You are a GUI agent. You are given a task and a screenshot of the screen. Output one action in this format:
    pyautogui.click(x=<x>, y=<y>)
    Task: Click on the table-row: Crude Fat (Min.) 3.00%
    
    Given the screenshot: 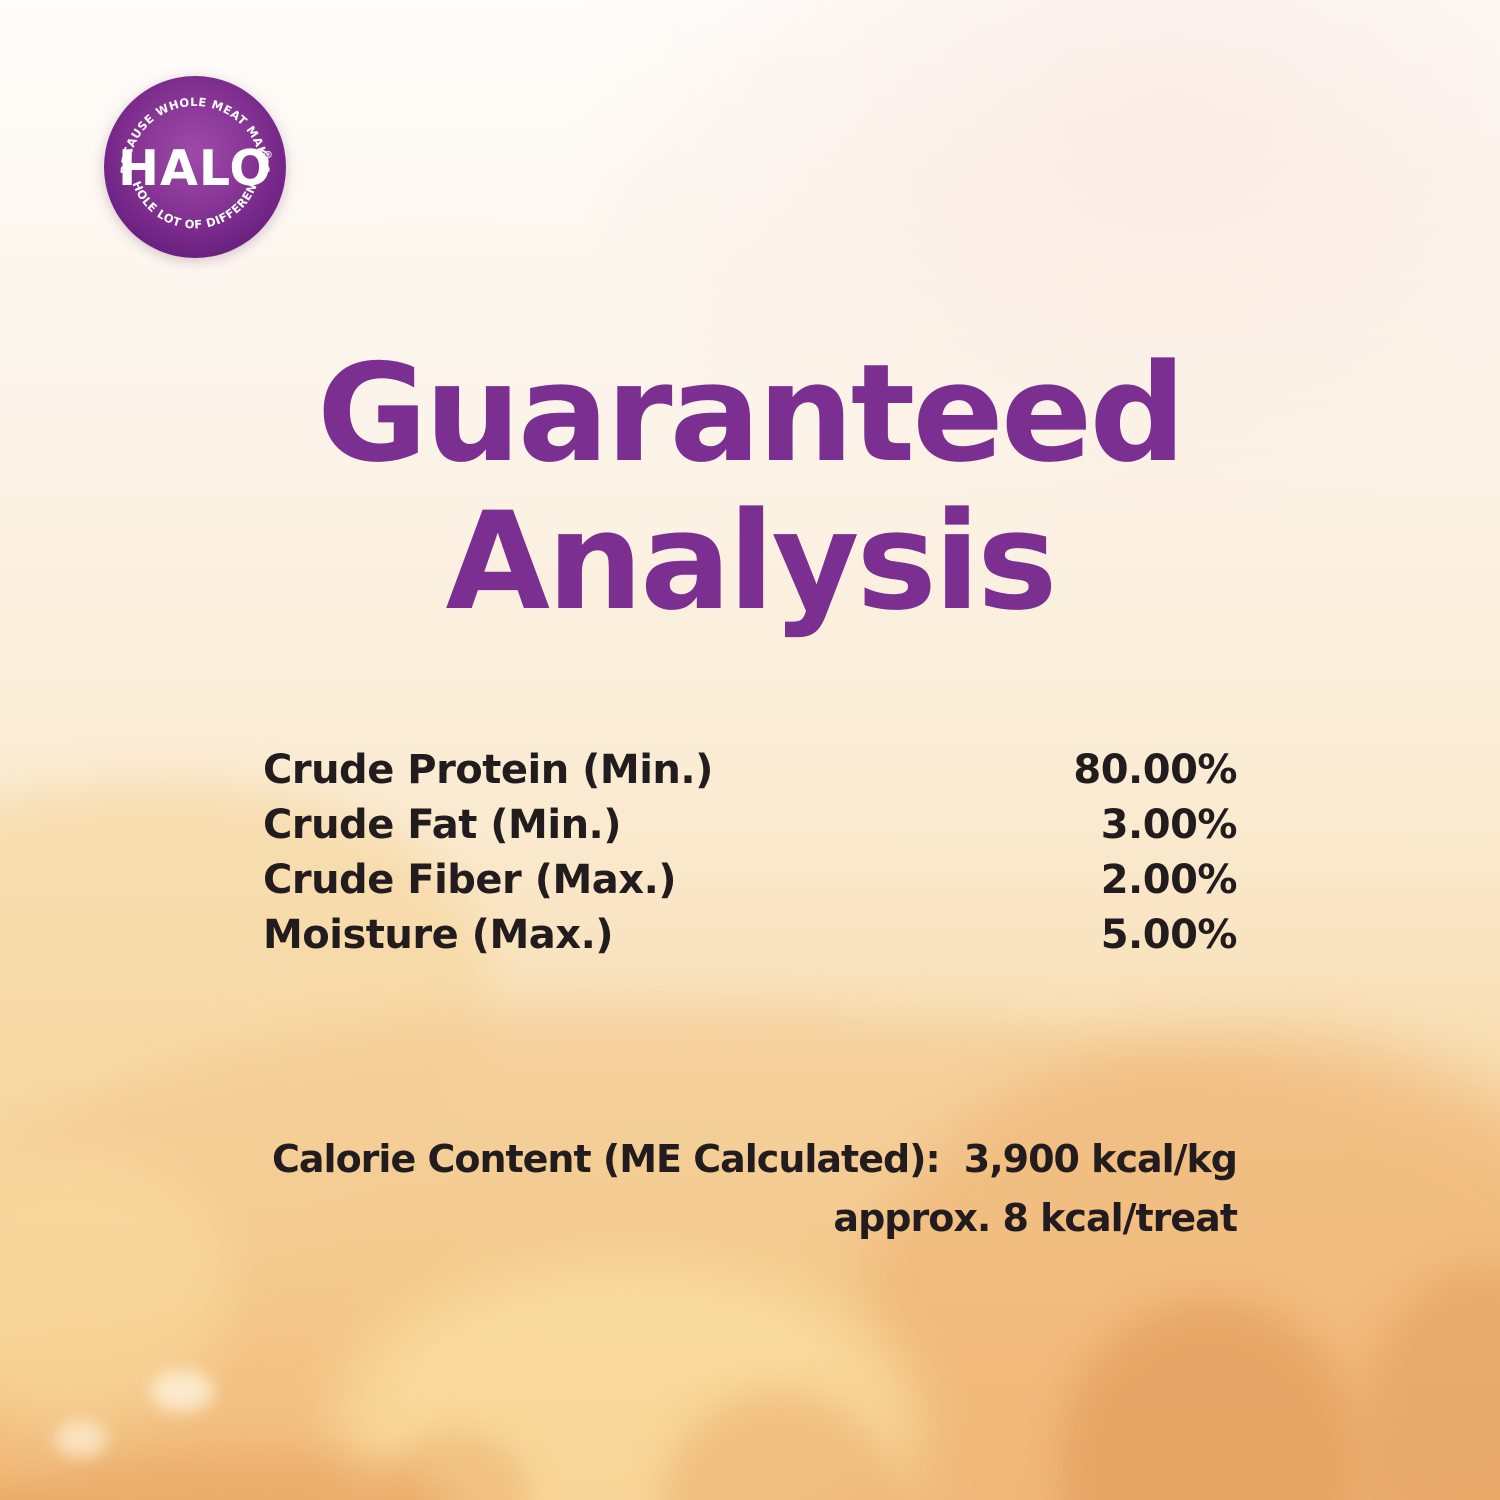 What is the action you would take?
    pyautogui.click(x=750, y=824)
    